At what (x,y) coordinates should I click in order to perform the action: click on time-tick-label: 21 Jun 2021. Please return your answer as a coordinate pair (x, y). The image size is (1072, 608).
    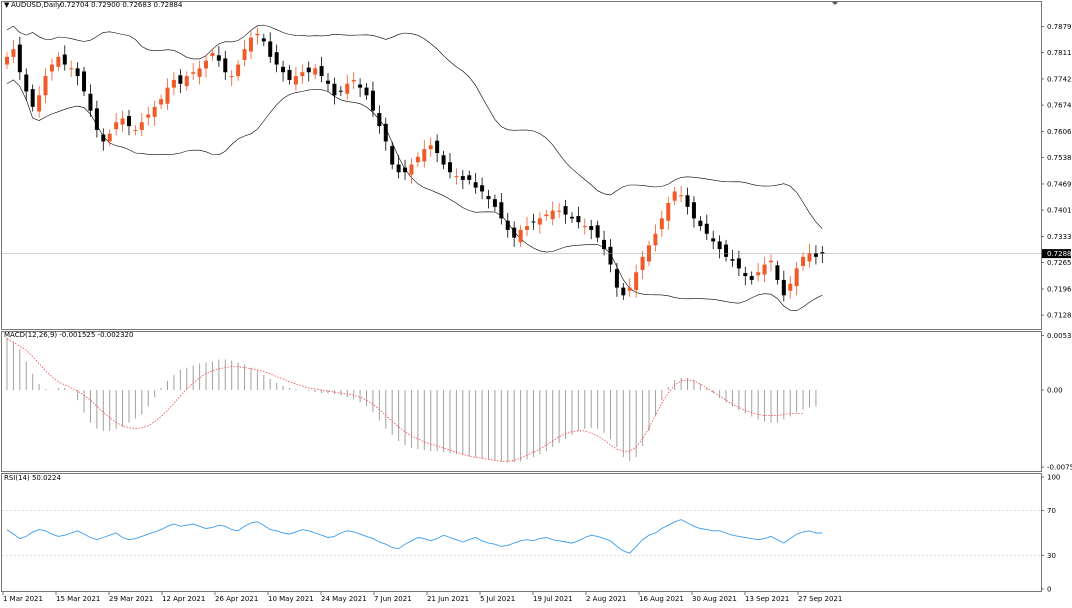
    Looking at the image, I should click on (448, 599).